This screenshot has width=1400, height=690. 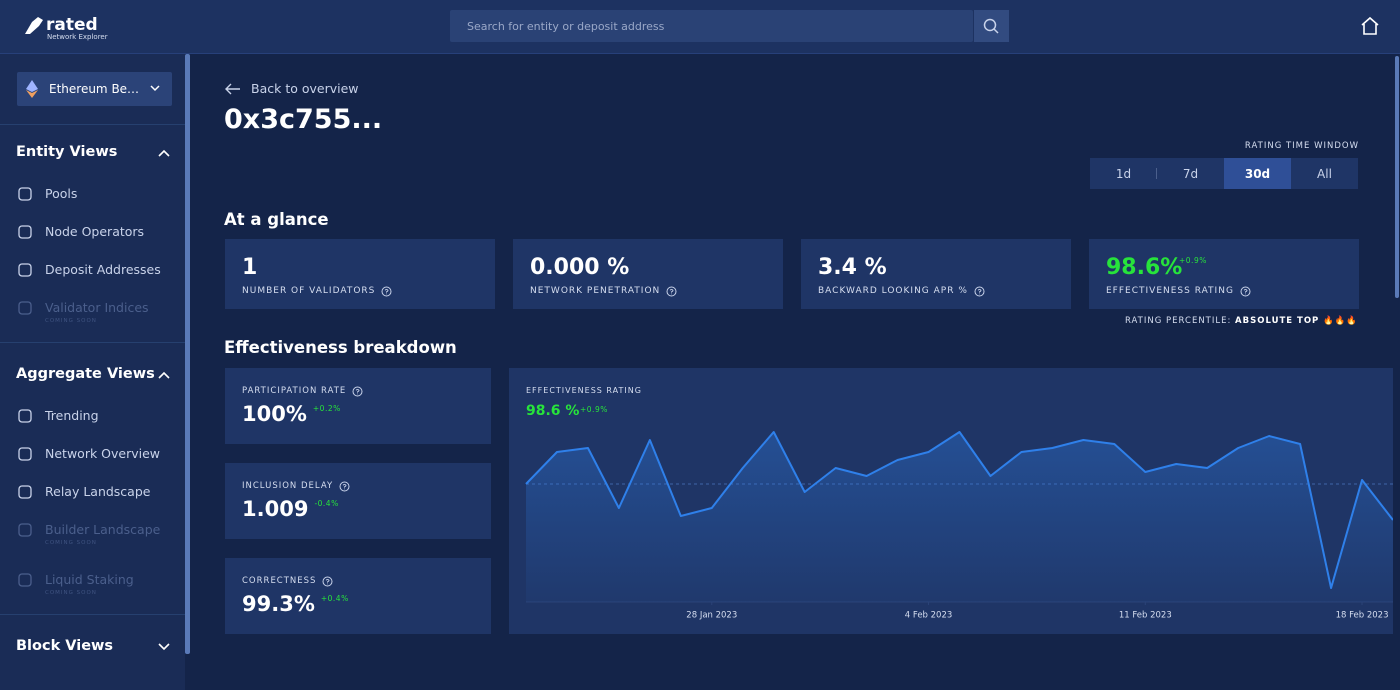 I want to click on metric-label: CORRECTNESS, so click(x=279, y=581).